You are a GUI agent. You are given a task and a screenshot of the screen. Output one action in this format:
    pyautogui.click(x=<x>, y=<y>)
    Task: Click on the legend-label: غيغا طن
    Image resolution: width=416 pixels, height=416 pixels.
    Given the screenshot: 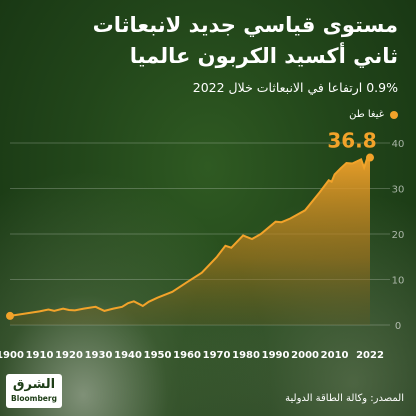 What is the action you would take?
    pyautogui.click(x=366, y=114)
    